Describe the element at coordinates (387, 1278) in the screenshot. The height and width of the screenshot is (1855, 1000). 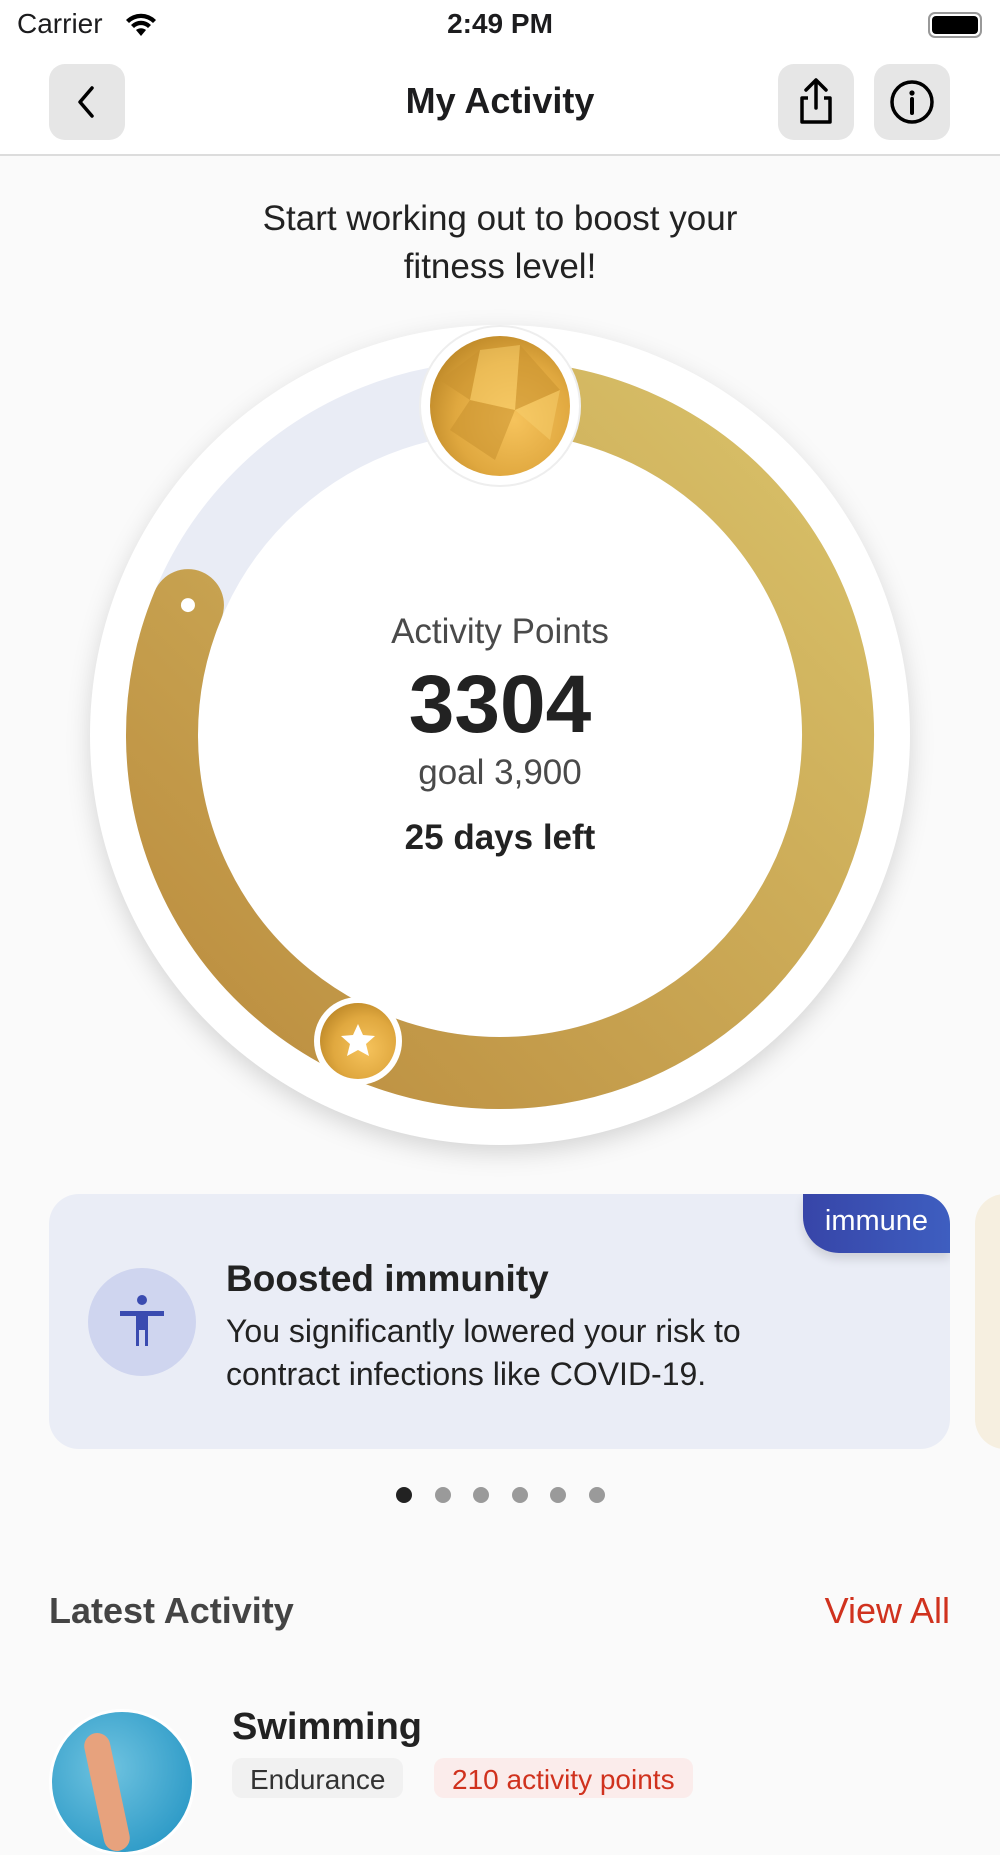
I see `insight-title: Boosted immunity` at that location.